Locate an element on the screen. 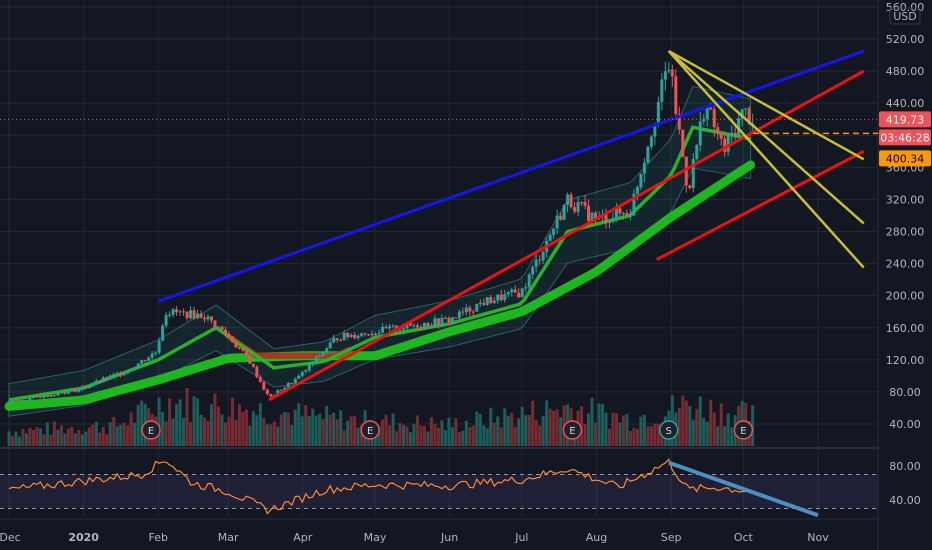  event-marker-label: S is located at coordinates (669, 431).